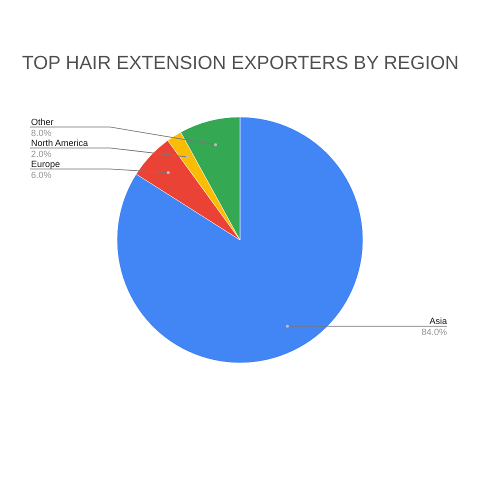 This screenshot has height=480, width=480. I want to click on data-label: 84.0%, so click(434, 332).